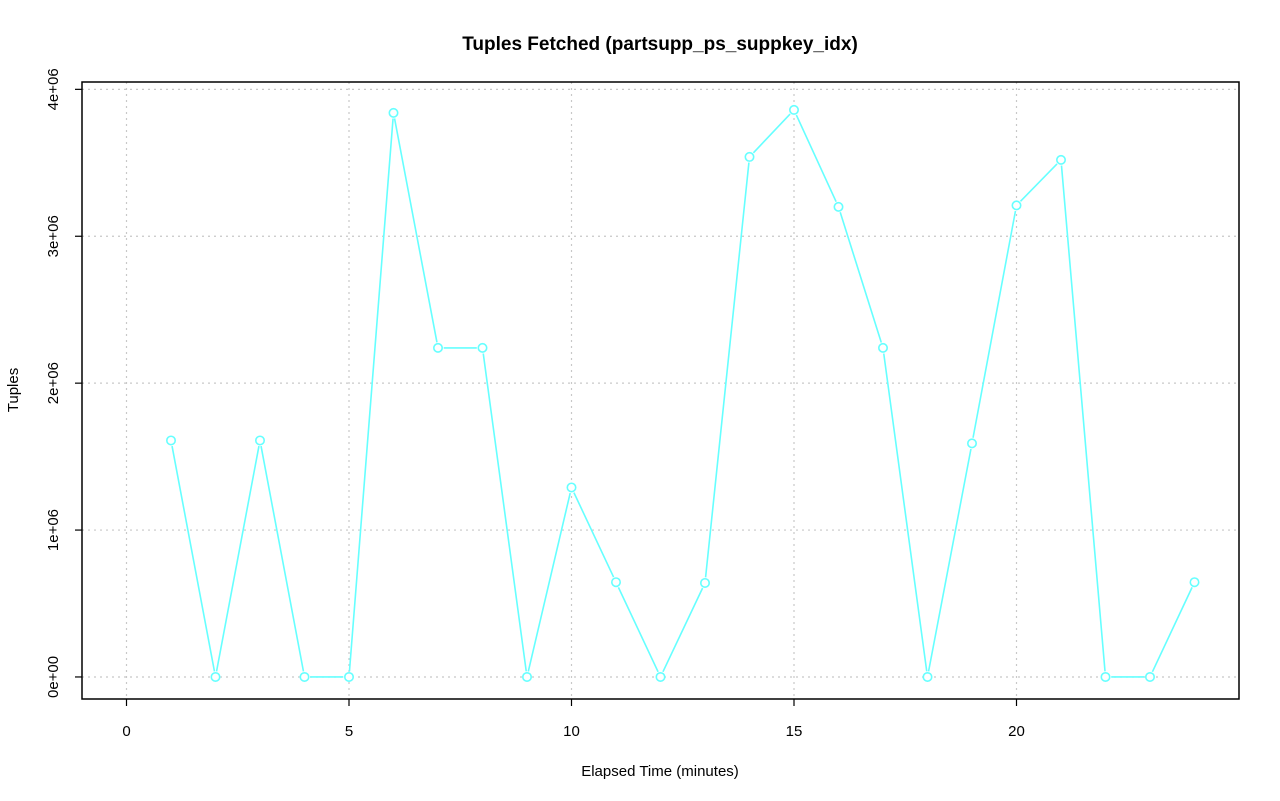 This screenshot has height=801, width=1280. I want to click on x-axis: 0 5 10 15 20, so click(573, 719).